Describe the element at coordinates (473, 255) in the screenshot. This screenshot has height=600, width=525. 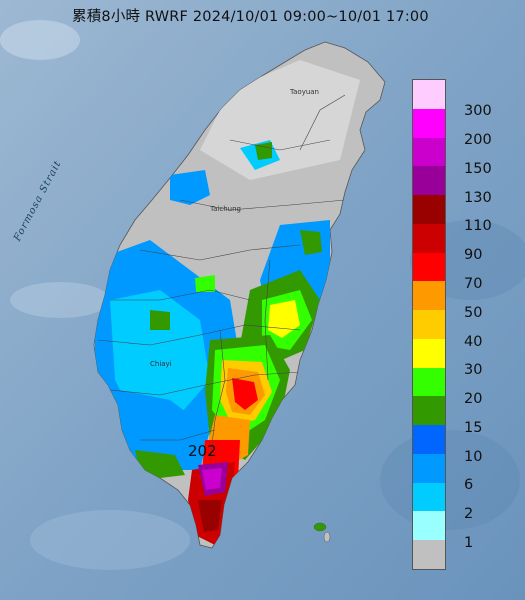
I see `legend-label: 90` at that location.